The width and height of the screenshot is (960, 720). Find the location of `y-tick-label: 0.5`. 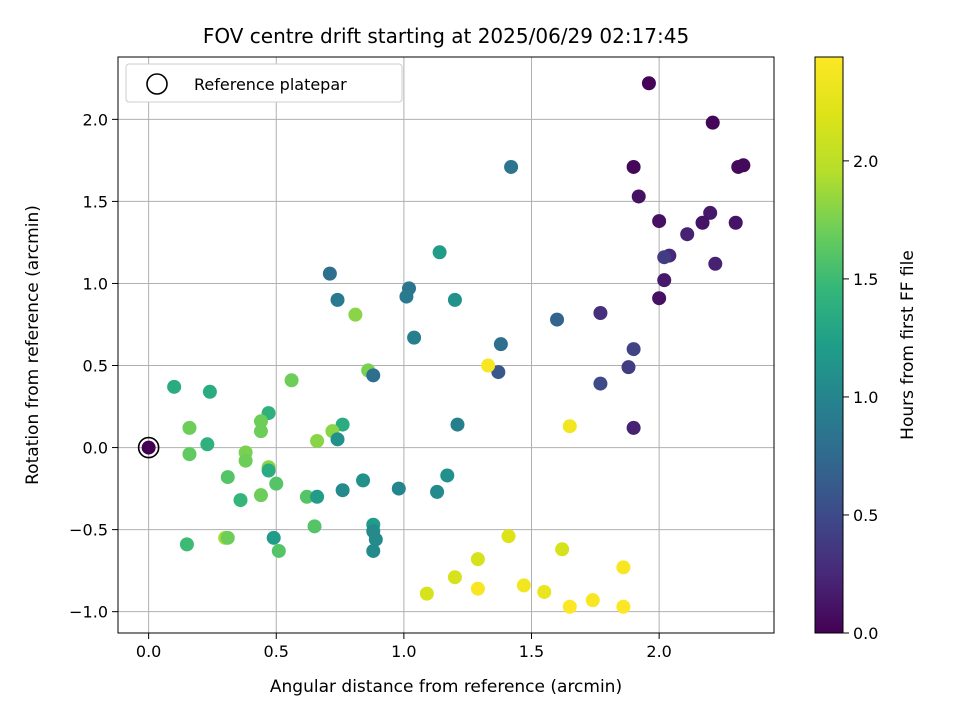

y-tick-label: 0.5 is located at coordinates (95, 366).